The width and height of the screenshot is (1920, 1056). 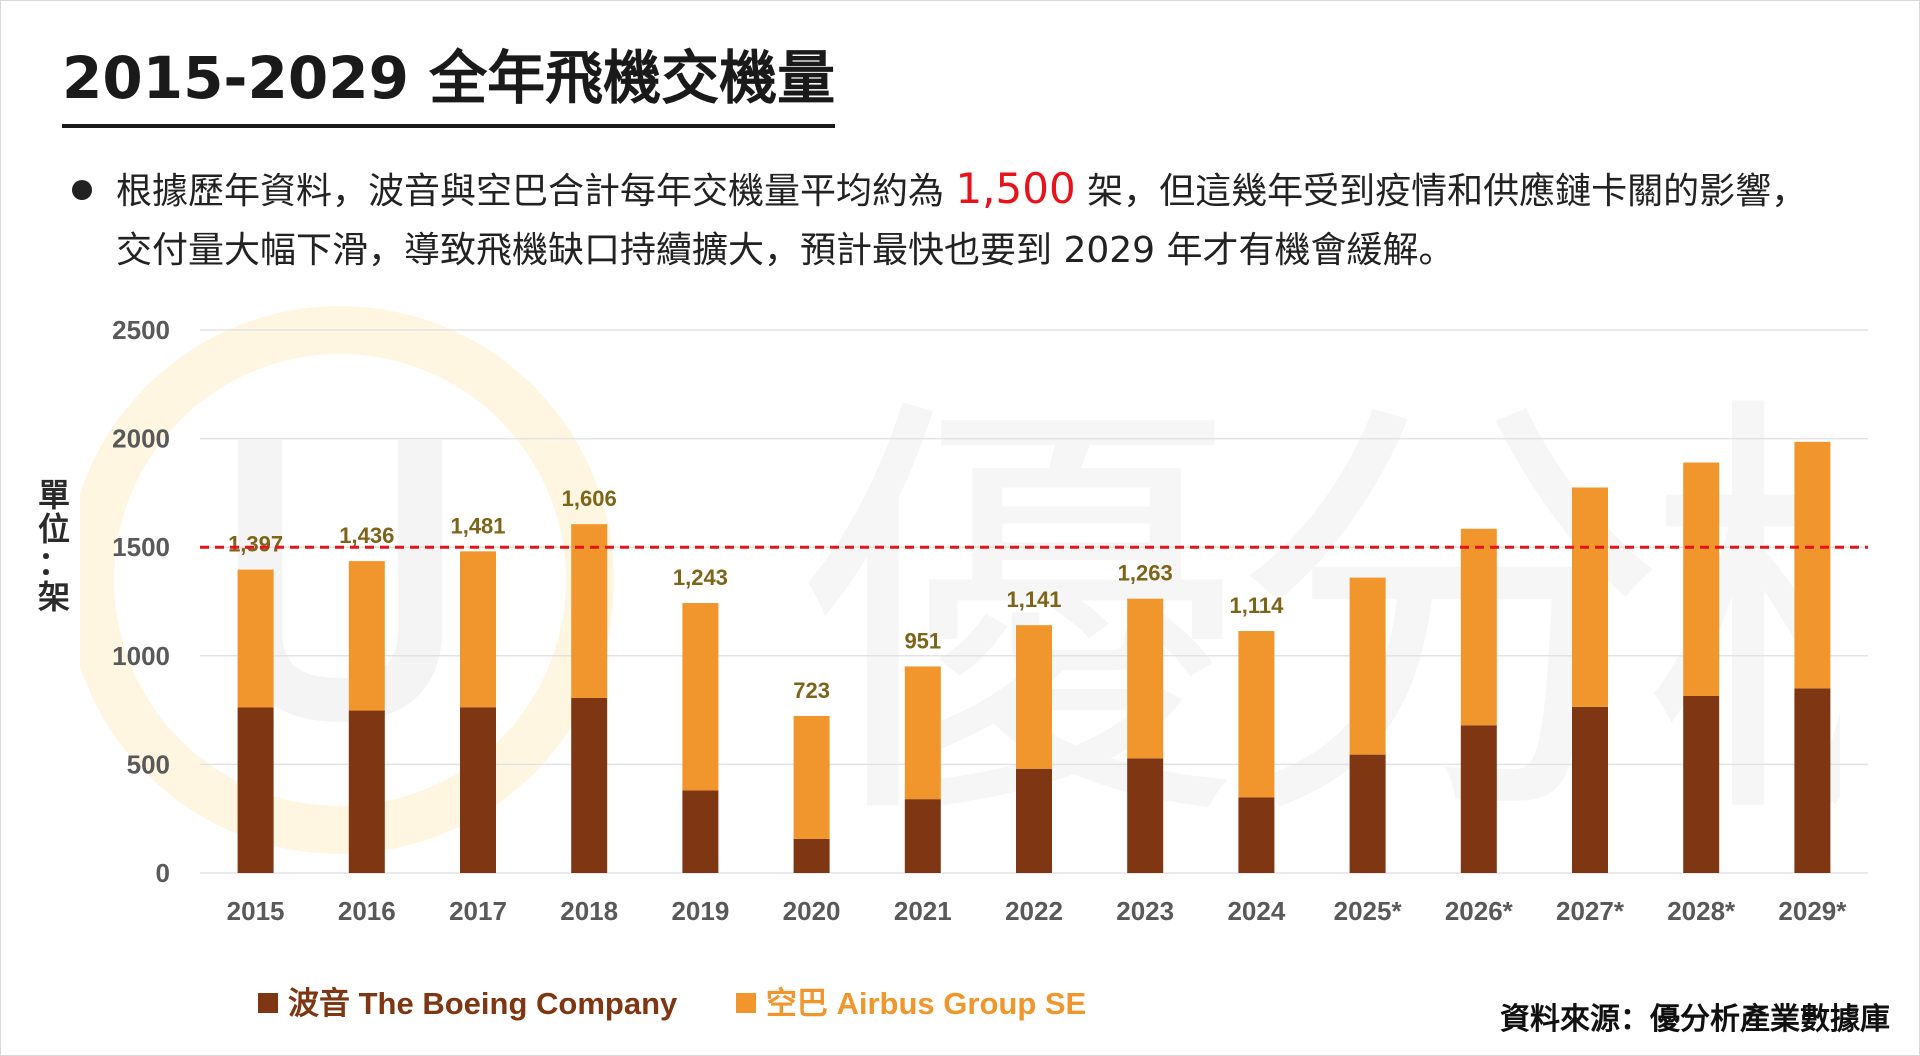 What do you see at coordinates (1034, 911) in the screenshot?
I see `x-tick-label: 2022` at bounding box center [1034, 911].